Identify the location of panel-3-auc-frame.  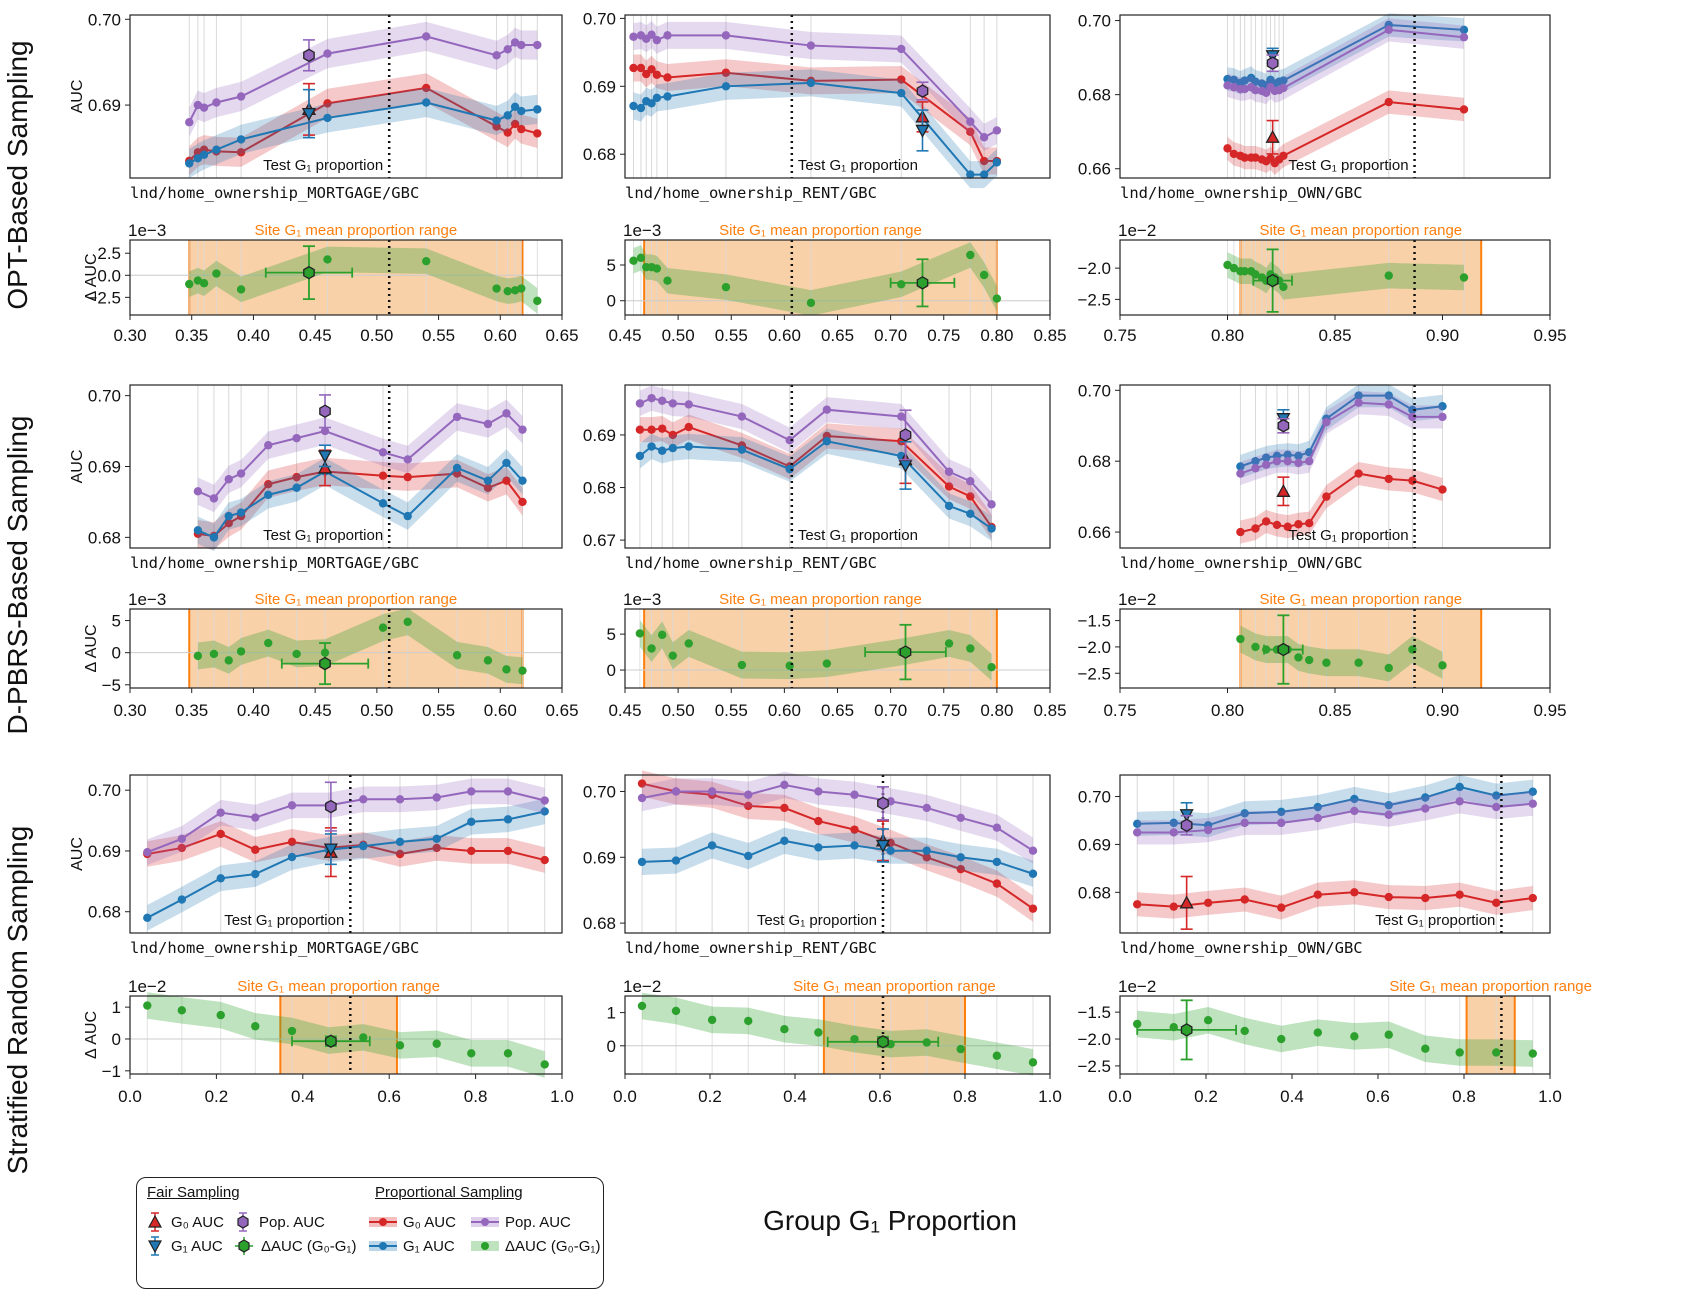
(1335, 96).